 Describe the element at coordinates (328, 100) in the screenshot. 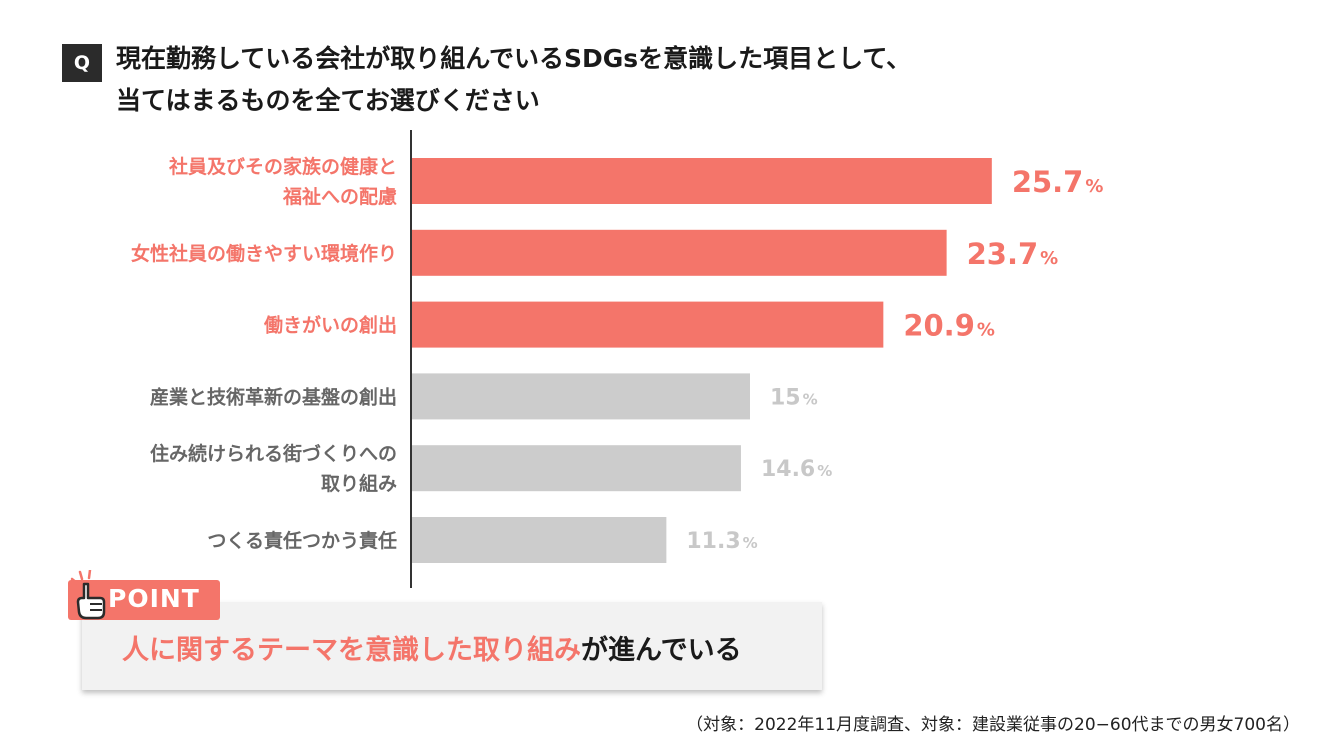

I see `question-line-2: 当てはまるものを全てお選びください` at that location.